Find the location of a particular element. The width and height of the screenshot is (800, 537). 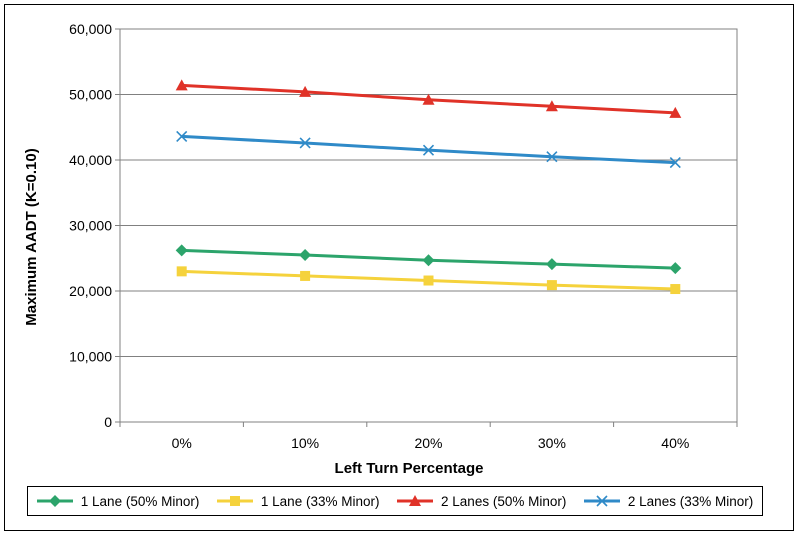

legend-item: 1 Lane (50% Minor) is located at coordinates (118, 501).